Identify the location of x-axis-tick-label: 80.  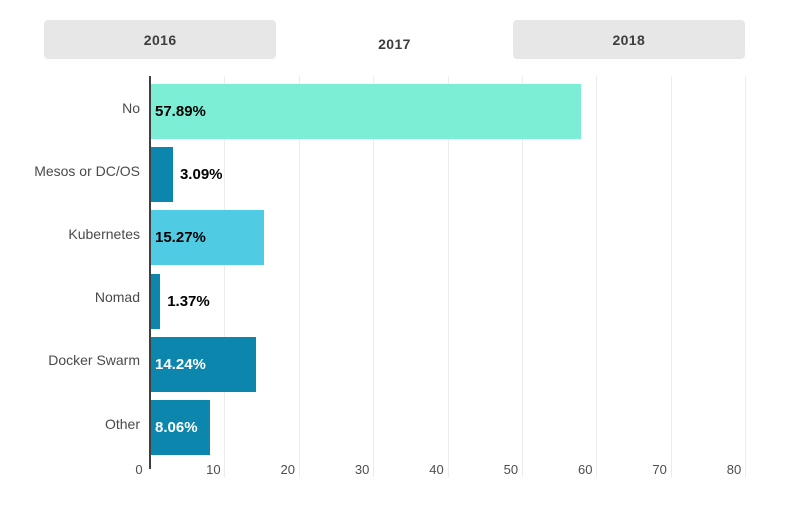
(734, 469).